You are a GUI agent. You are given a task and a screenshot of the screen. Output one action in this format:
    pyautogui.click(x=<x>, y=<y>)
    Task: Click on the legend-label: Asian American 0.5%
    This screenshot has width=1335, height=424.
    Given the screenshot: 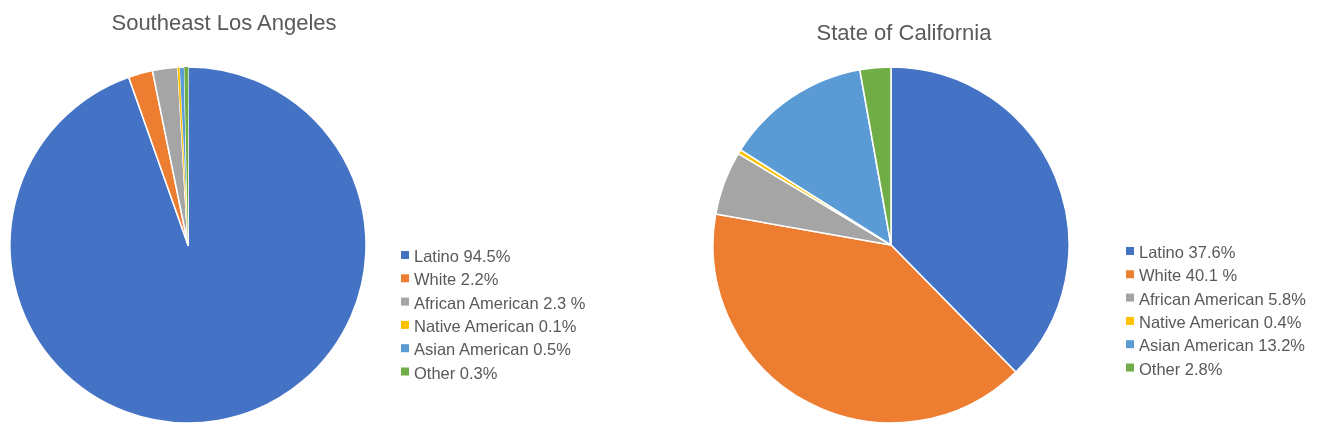 What is the action you would take?
    pyautogui.click(x=493, y=349)
    